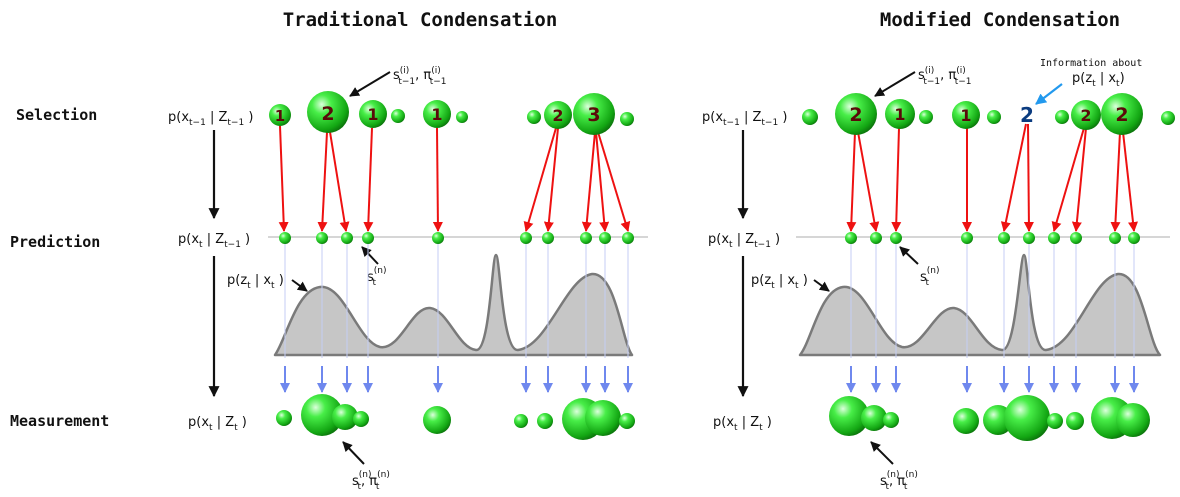 The width and height of the screenshot is (1180, 497). Describe the element at coordinates (217, 424) in the screenshot. I see `posterior-label: p(xt | Zt )` at that location.